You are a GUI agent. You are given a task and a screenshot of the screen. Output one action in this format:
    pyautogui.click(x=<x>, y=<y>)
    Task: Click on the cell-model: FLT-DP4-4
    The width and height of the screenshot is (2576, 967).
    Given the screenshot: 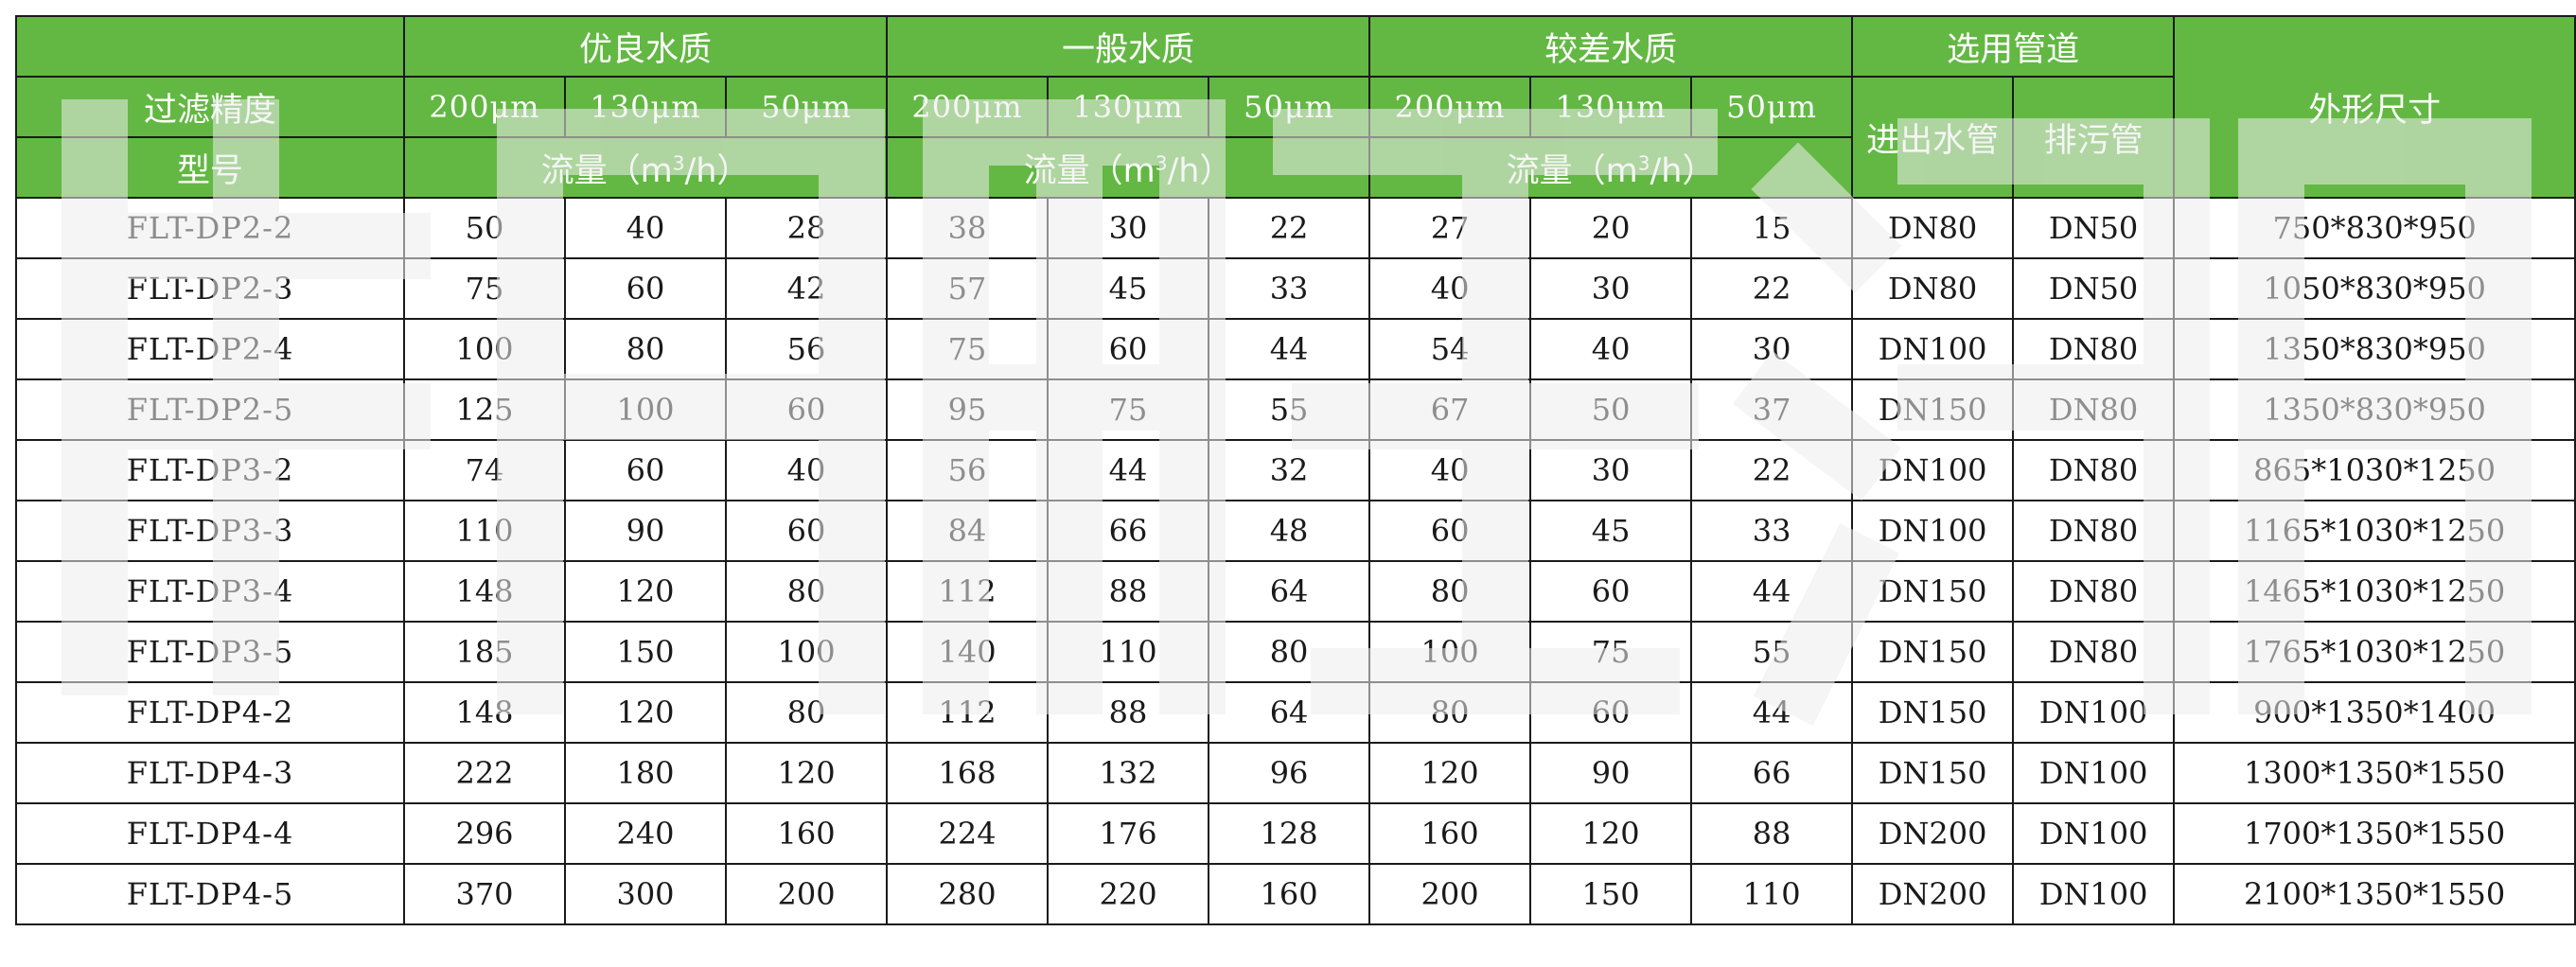 What is the action you would take?
    pyautogui.click(x=210, y=833)
    